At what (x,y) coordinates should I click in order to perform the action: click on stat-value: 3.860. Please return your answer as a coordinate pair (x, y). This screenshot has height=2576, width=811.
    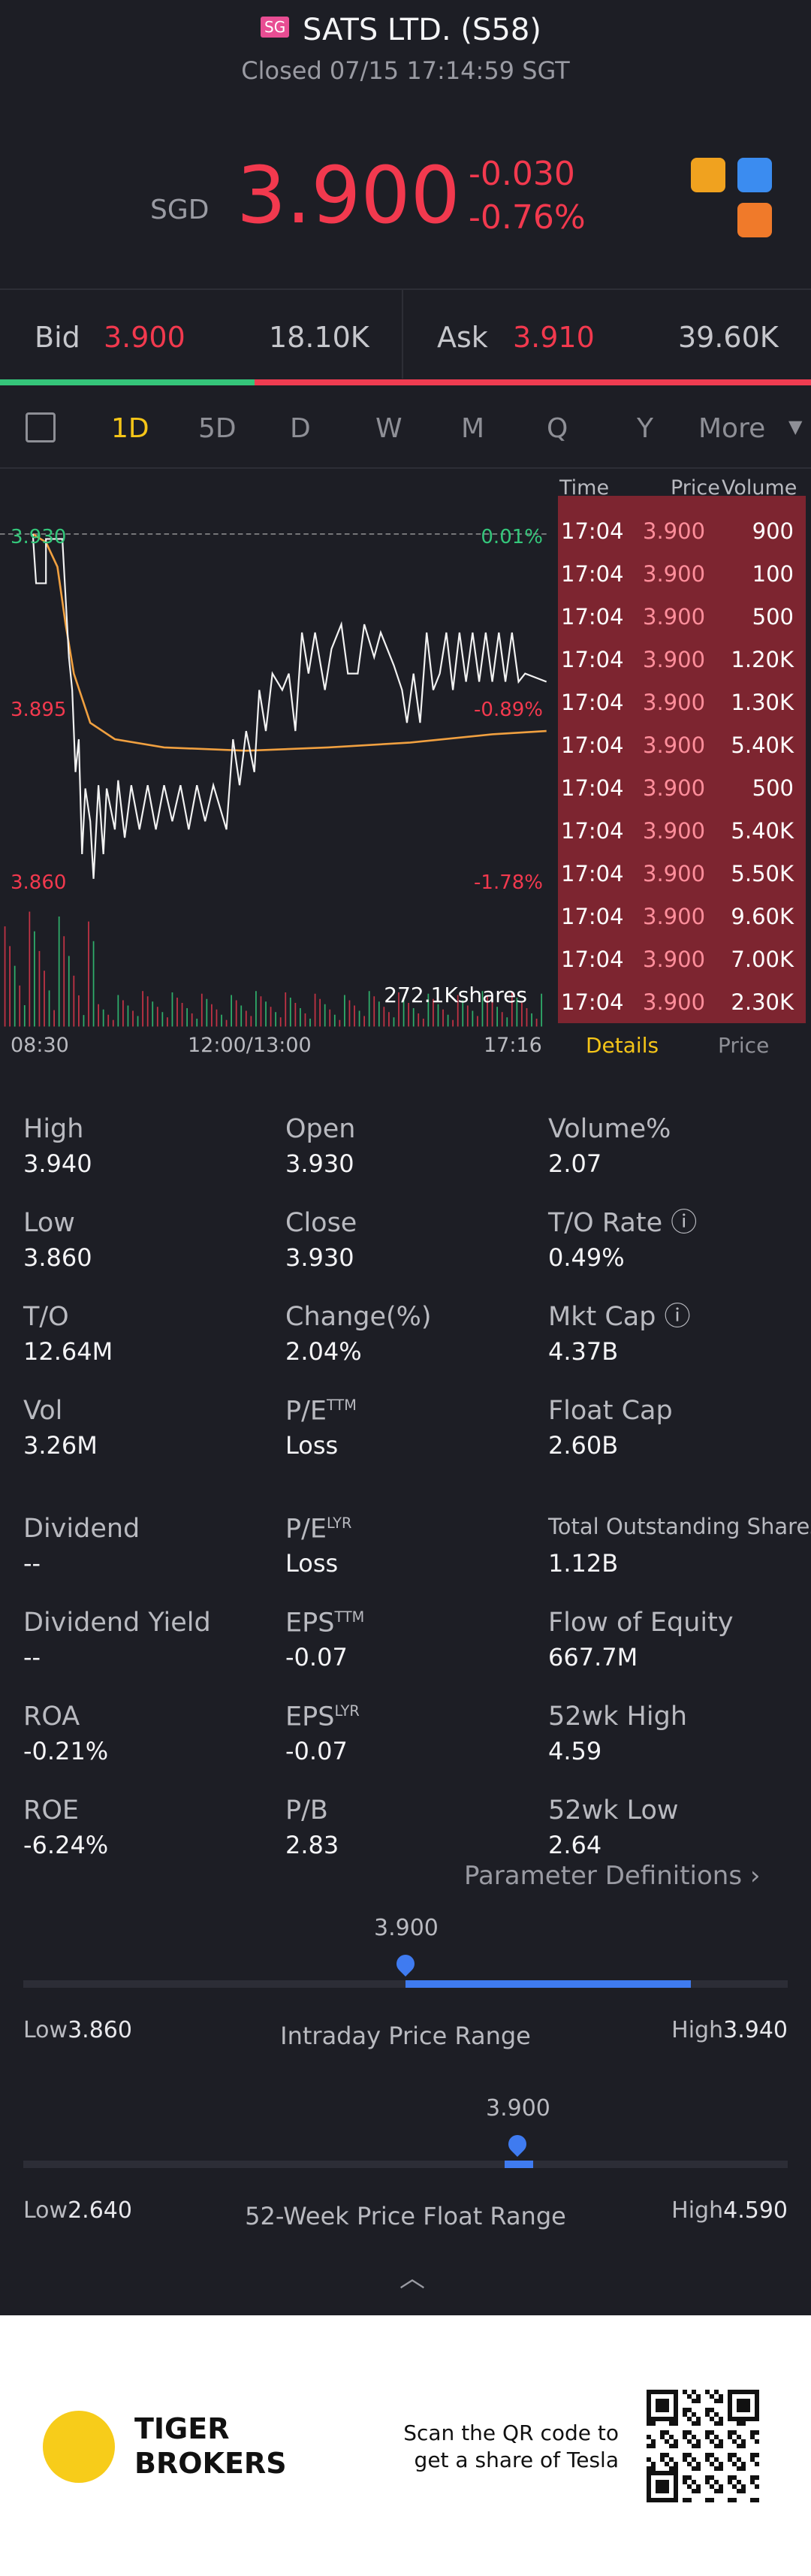
    Looking at the image, I should click on (57, 1257).